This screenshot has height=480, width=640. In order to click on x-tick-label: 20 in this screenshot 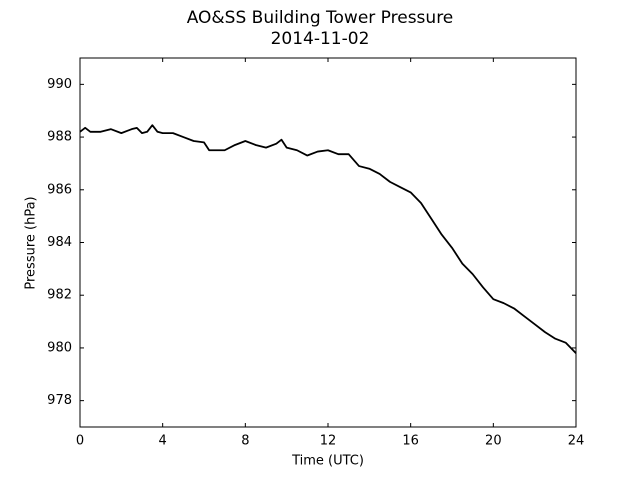, I will do `click(493, 441)`.